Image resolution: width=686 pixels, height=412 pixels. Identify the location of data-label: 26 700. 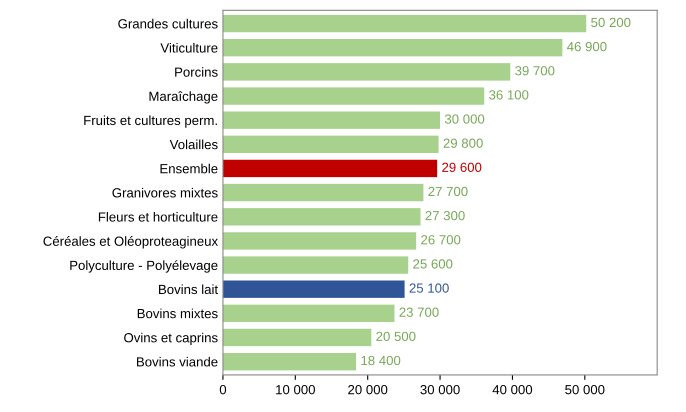
(440, 239).